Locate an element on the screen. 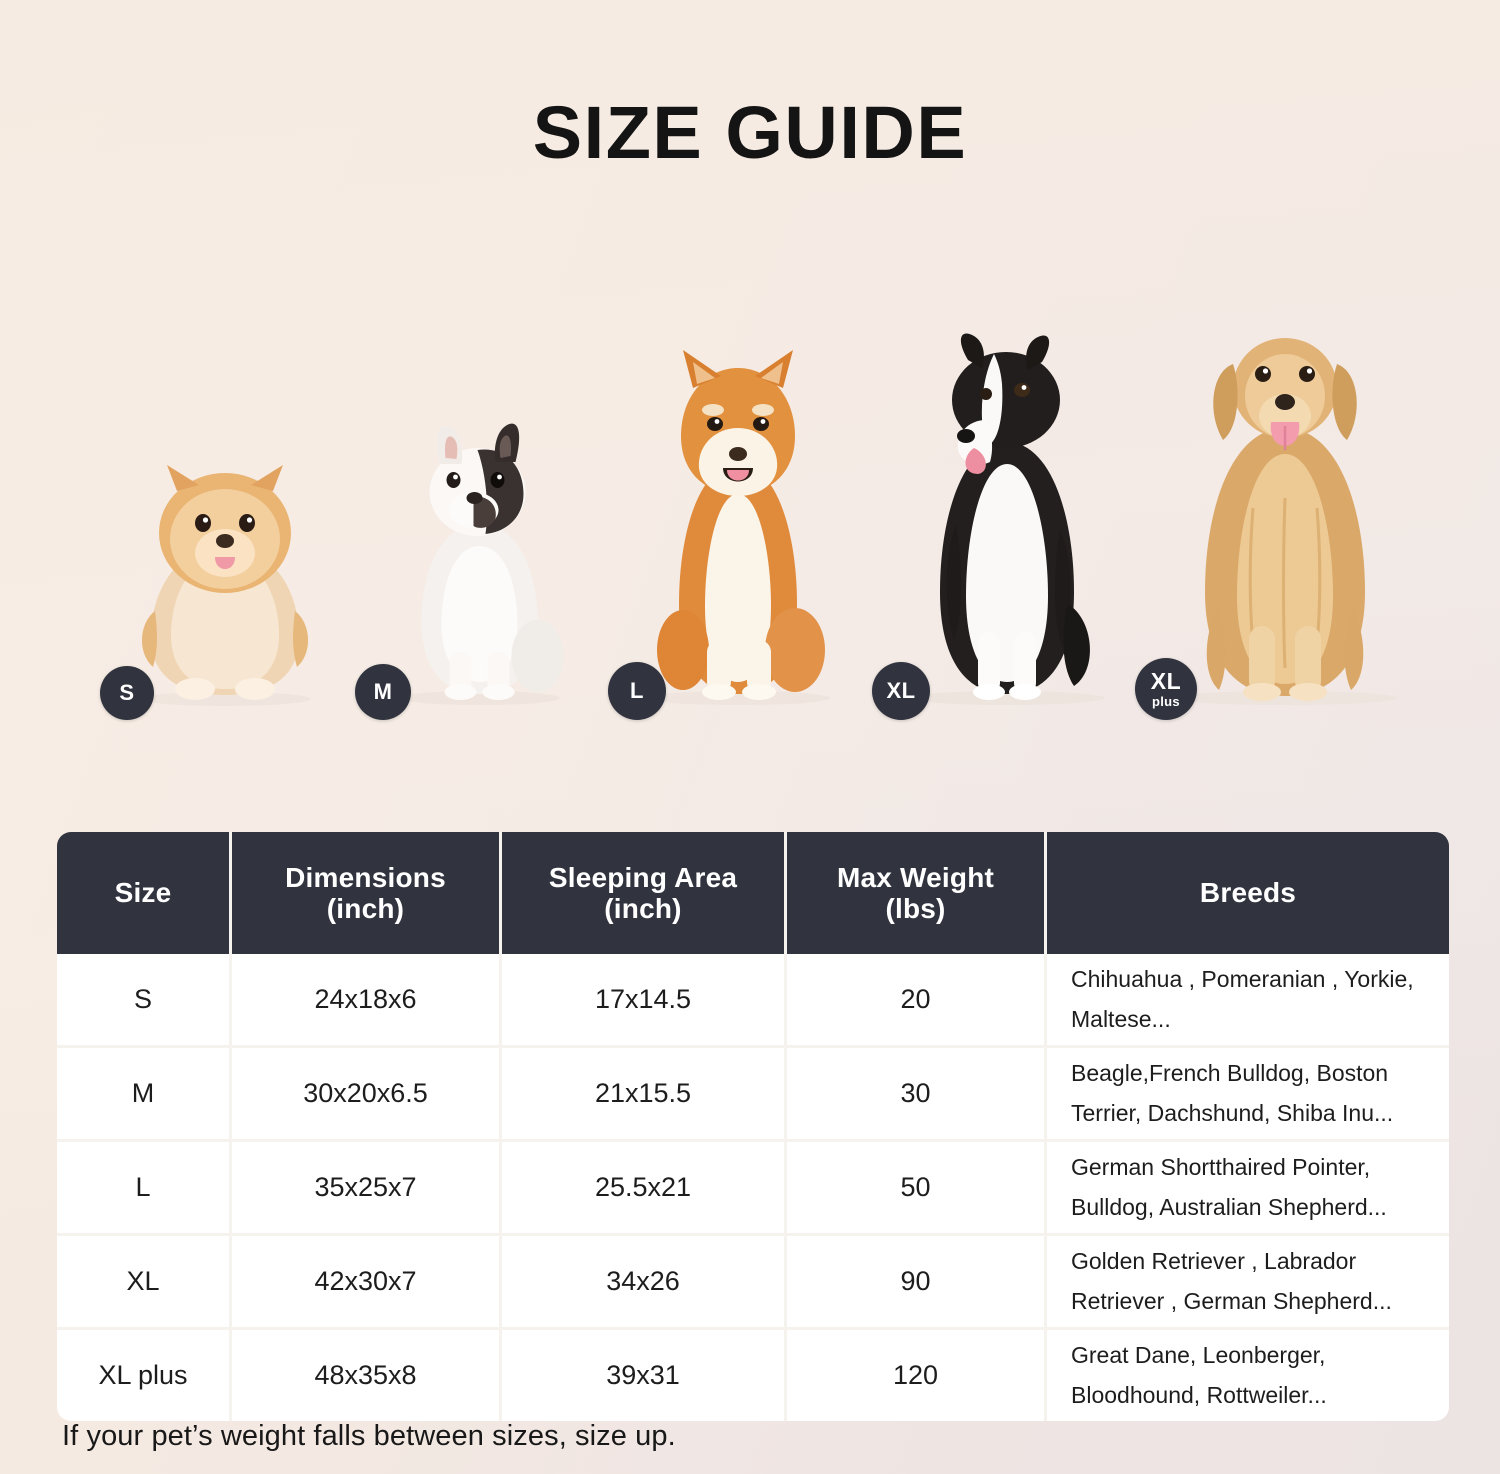  cell-sleeping-area: 17x14.5 is located at coordinates (644, 1001).